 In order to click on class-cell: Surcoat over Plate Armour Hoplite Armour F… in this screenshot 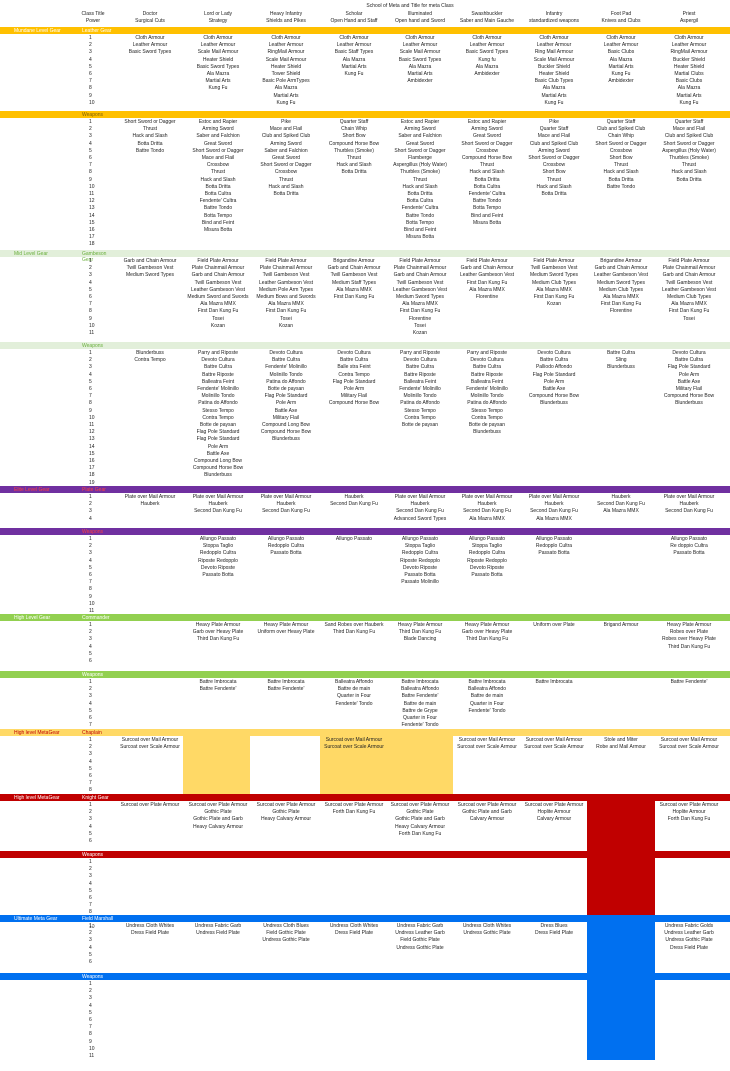, I will do `click(689, 813)`.